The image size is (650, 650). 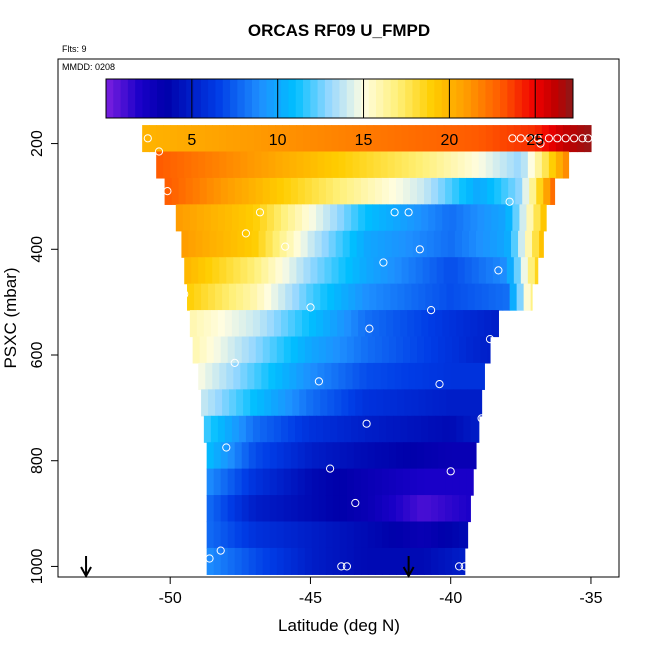 I want to click on y-tick-label: 400, so click(x=37, y=249).